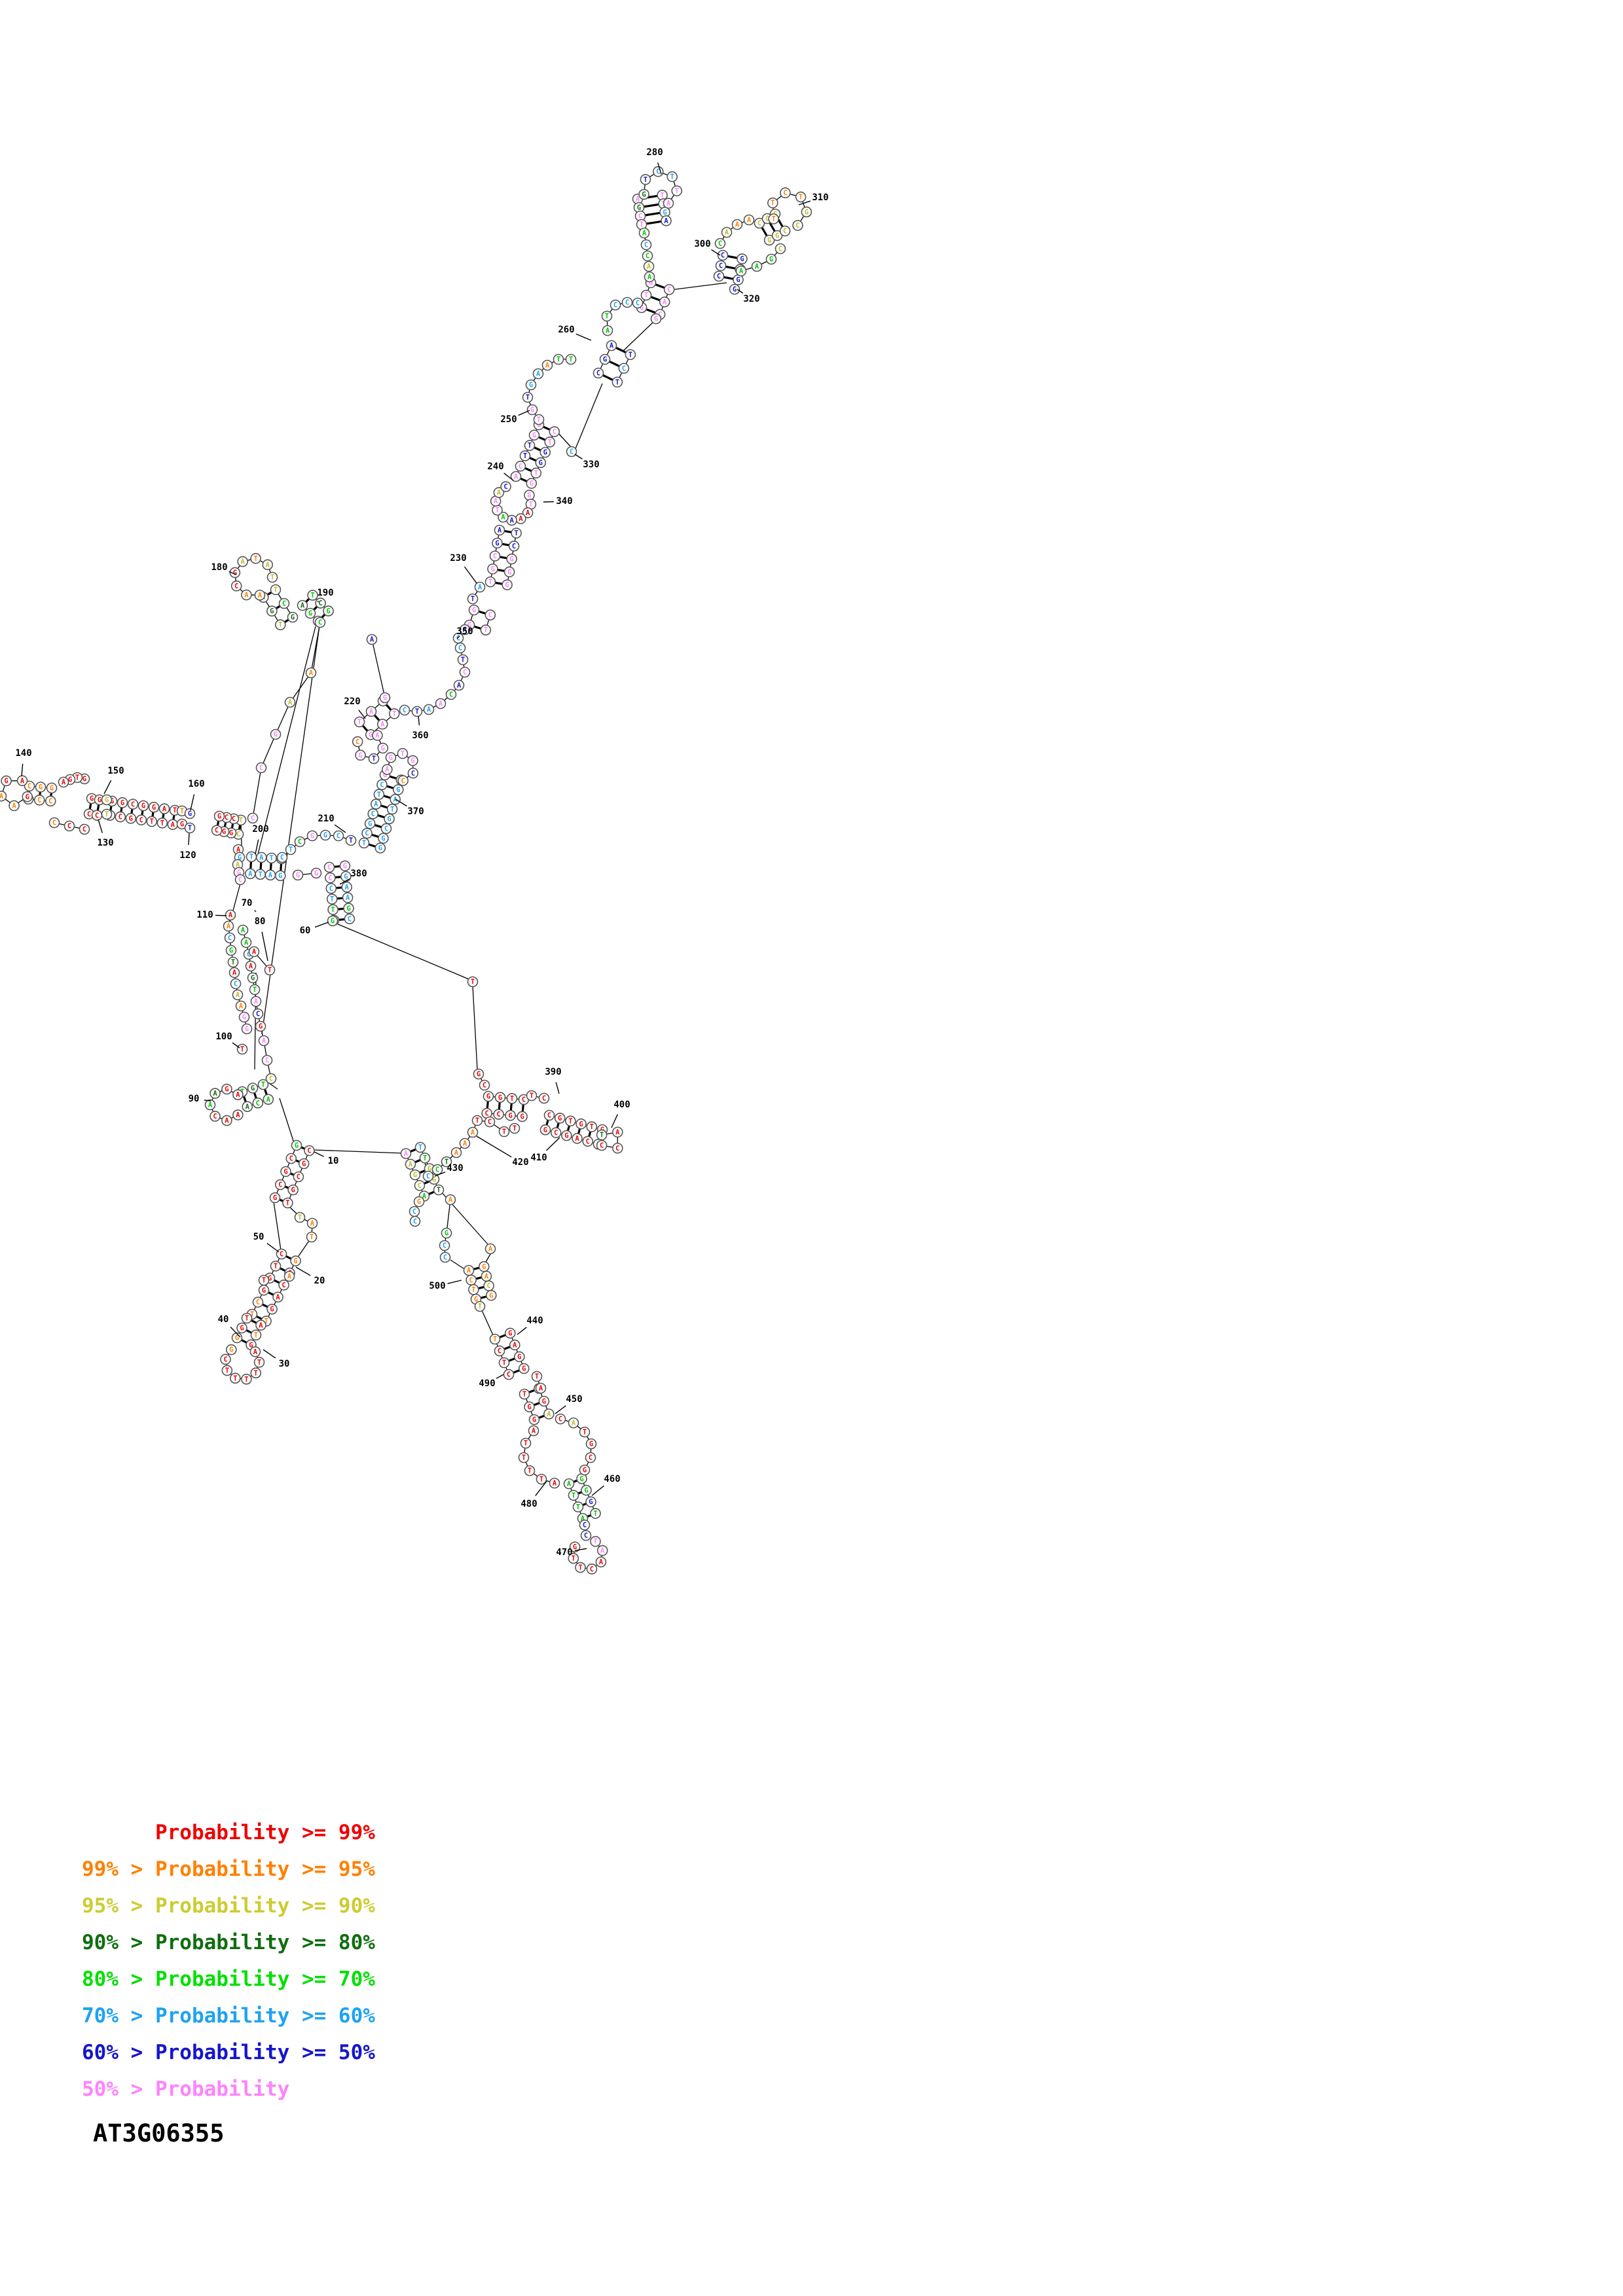 Image resolution: width=1623 pixels, height=2296 pixels. Describe the element at coordinates (820, 197) in the screenshot. I see `position-label: 310` at that location.